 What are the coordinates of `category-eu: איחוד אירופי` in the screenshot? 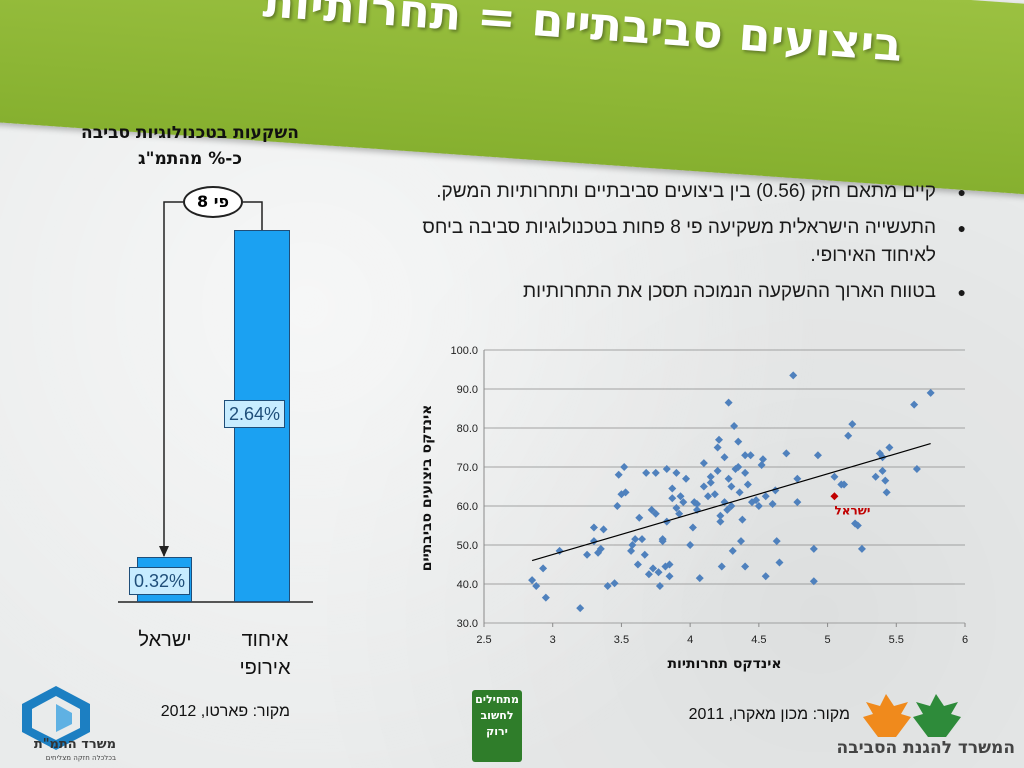 It's located at (265, 654).